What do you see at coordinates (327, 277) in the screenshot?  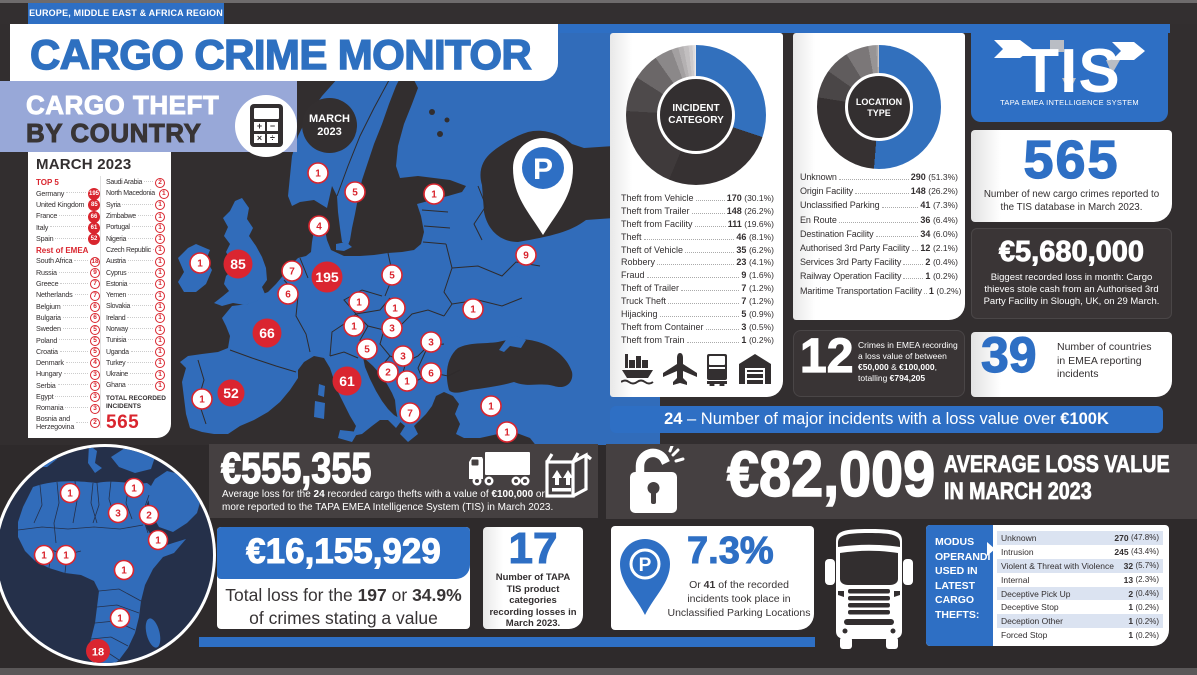 I see `svg-text: 195` at bounding box center [327, 277].